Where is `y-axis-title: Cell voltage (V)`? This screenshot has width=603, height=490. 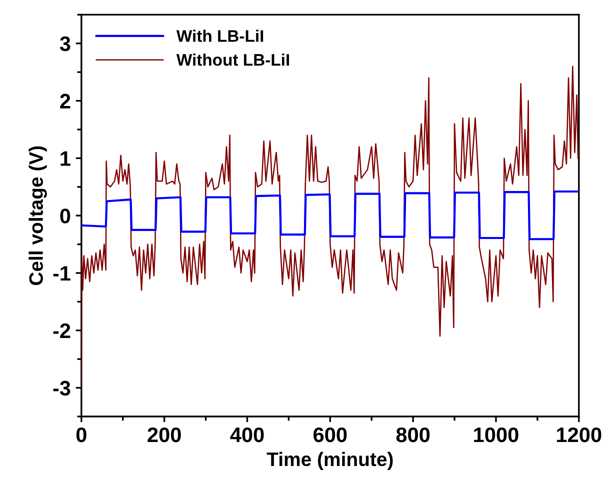
y-axis-title: Cell voltage (V) is located at coordinates (37, 216).